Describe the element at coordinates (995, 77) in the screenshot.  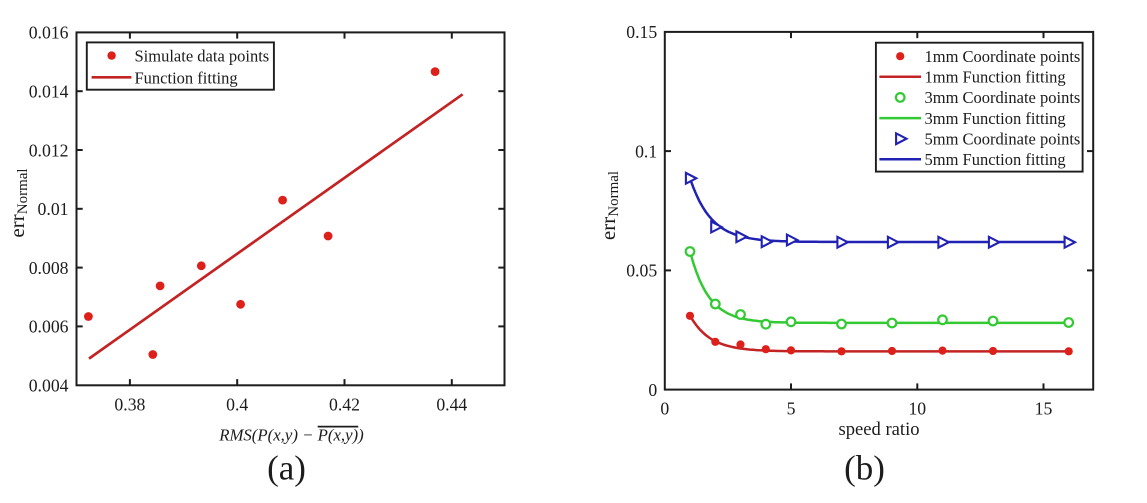
I see `svg-text: 1mm Function fitting` at that location.